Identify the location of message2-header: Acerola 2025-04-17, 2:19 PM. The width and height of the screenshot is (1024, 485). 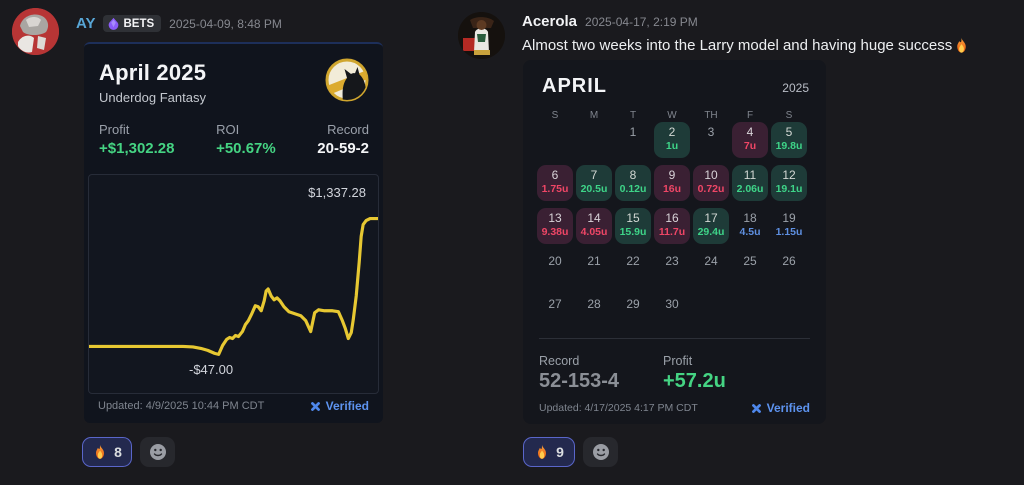
(610, 21).